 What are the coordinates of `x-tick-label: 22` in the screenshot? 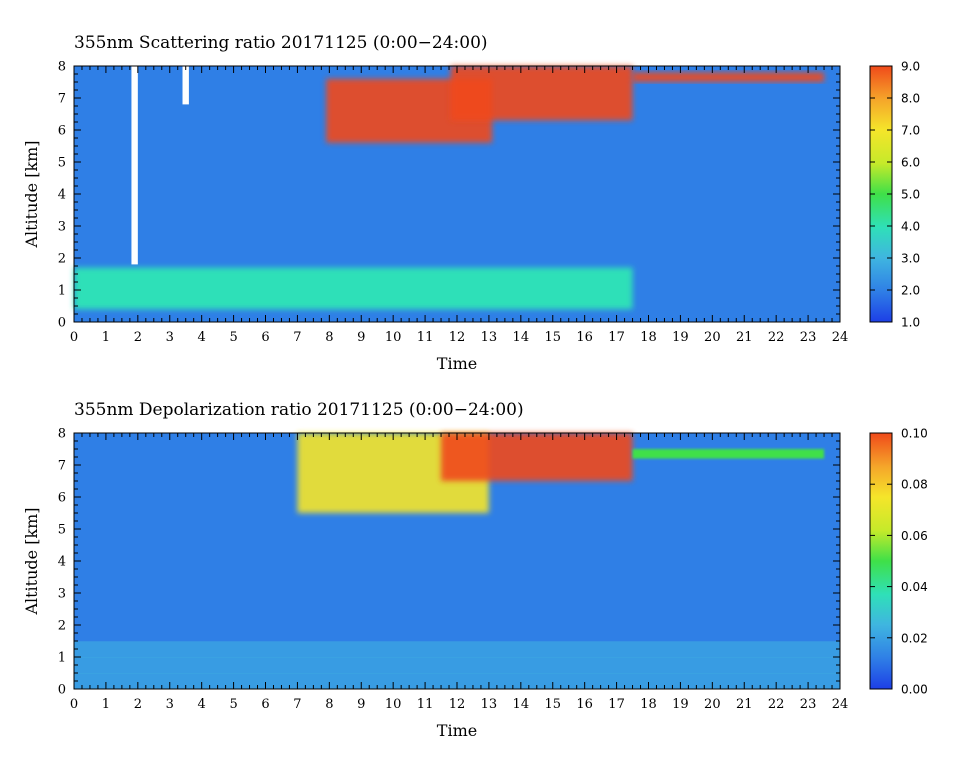 It's located at (776, 704).